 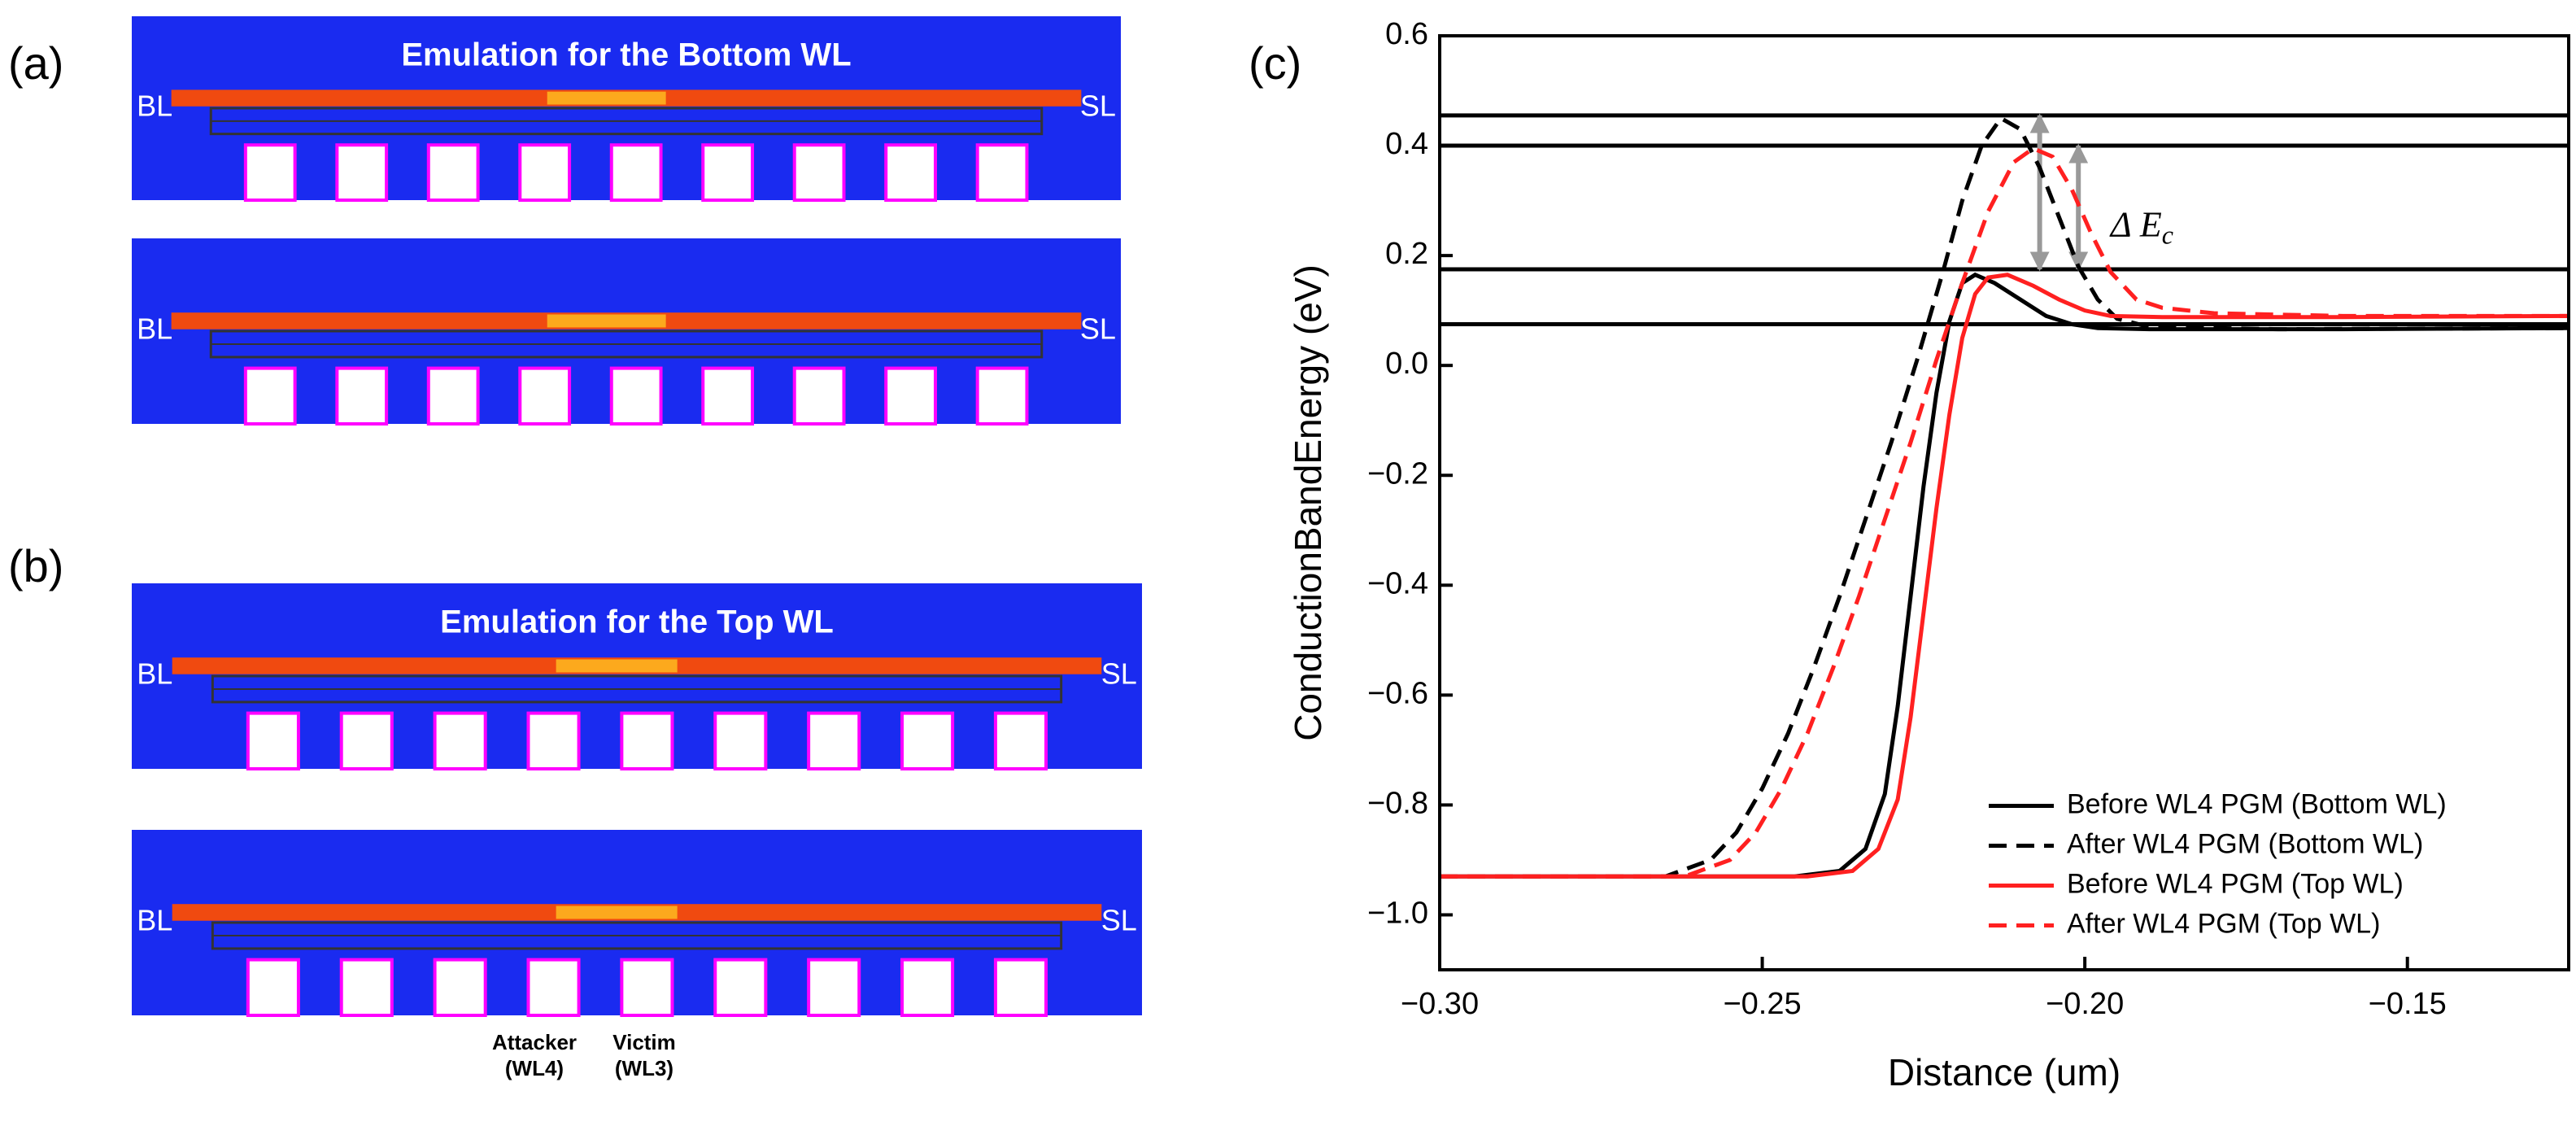 What do you see at coordinates (2235, 884) in the screenshot?
I see `legend-label: Before WL4 PGM (Top WL)` at bounding box center [2235, 884].